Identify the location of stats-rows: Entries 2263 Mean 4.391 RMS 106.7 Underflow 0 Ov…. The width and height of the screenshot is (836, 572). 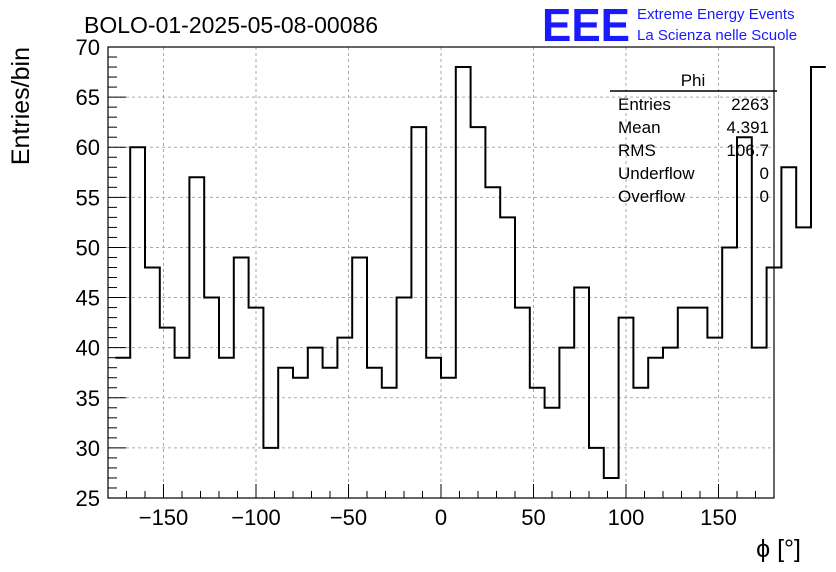
(693, 150).